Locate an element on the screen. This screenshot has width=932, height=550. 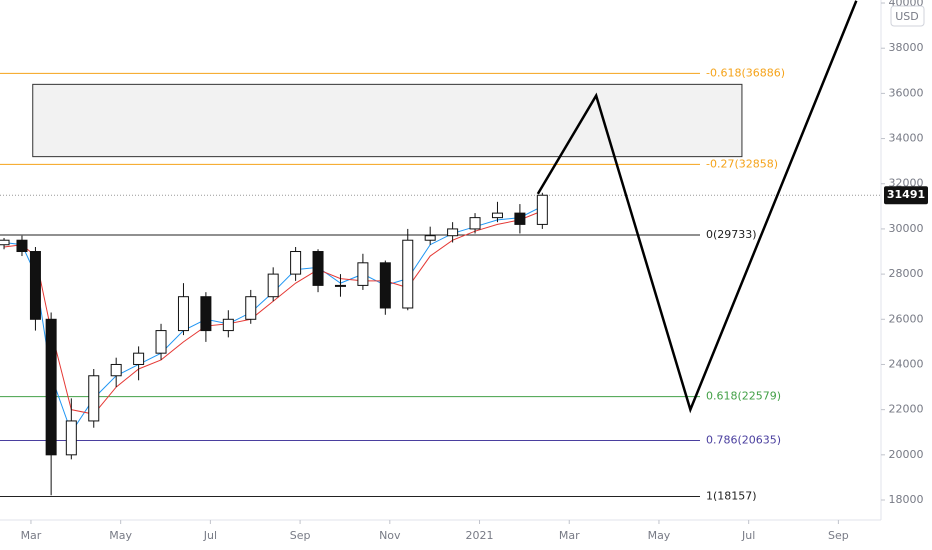
y-tick-label: 22000 is located at coordinates (906, 409).